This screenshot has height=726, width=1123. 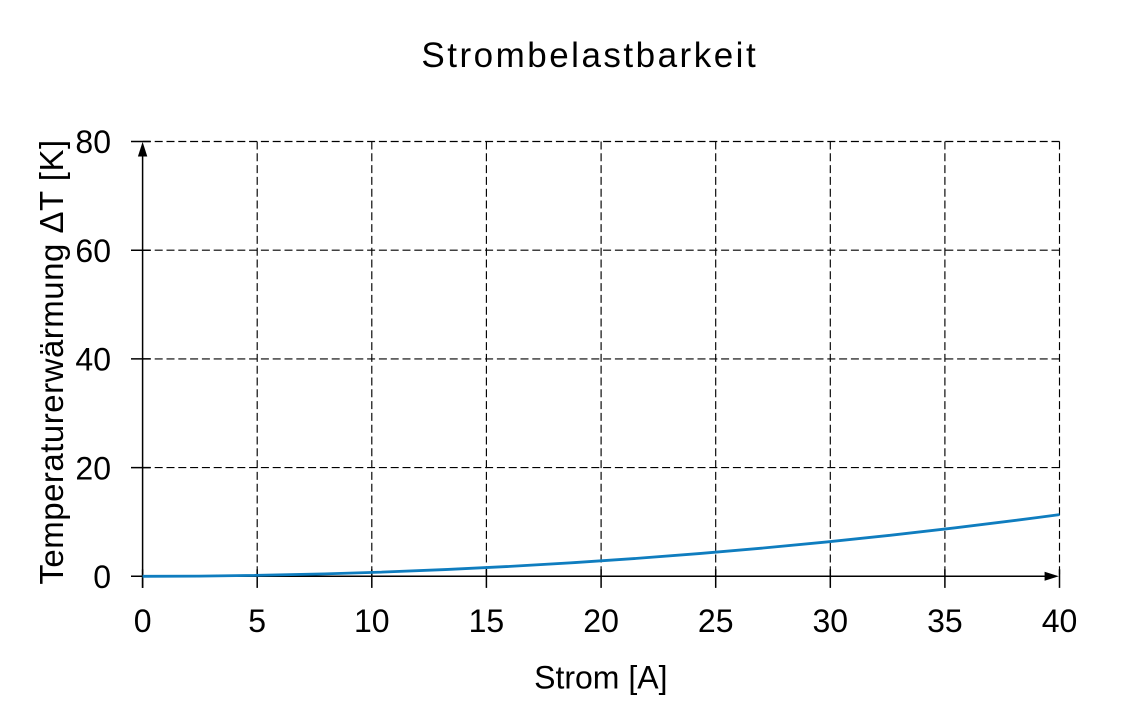 I want to click on svg-text: Strombelastbarkeit, so click(x=589, y=55).